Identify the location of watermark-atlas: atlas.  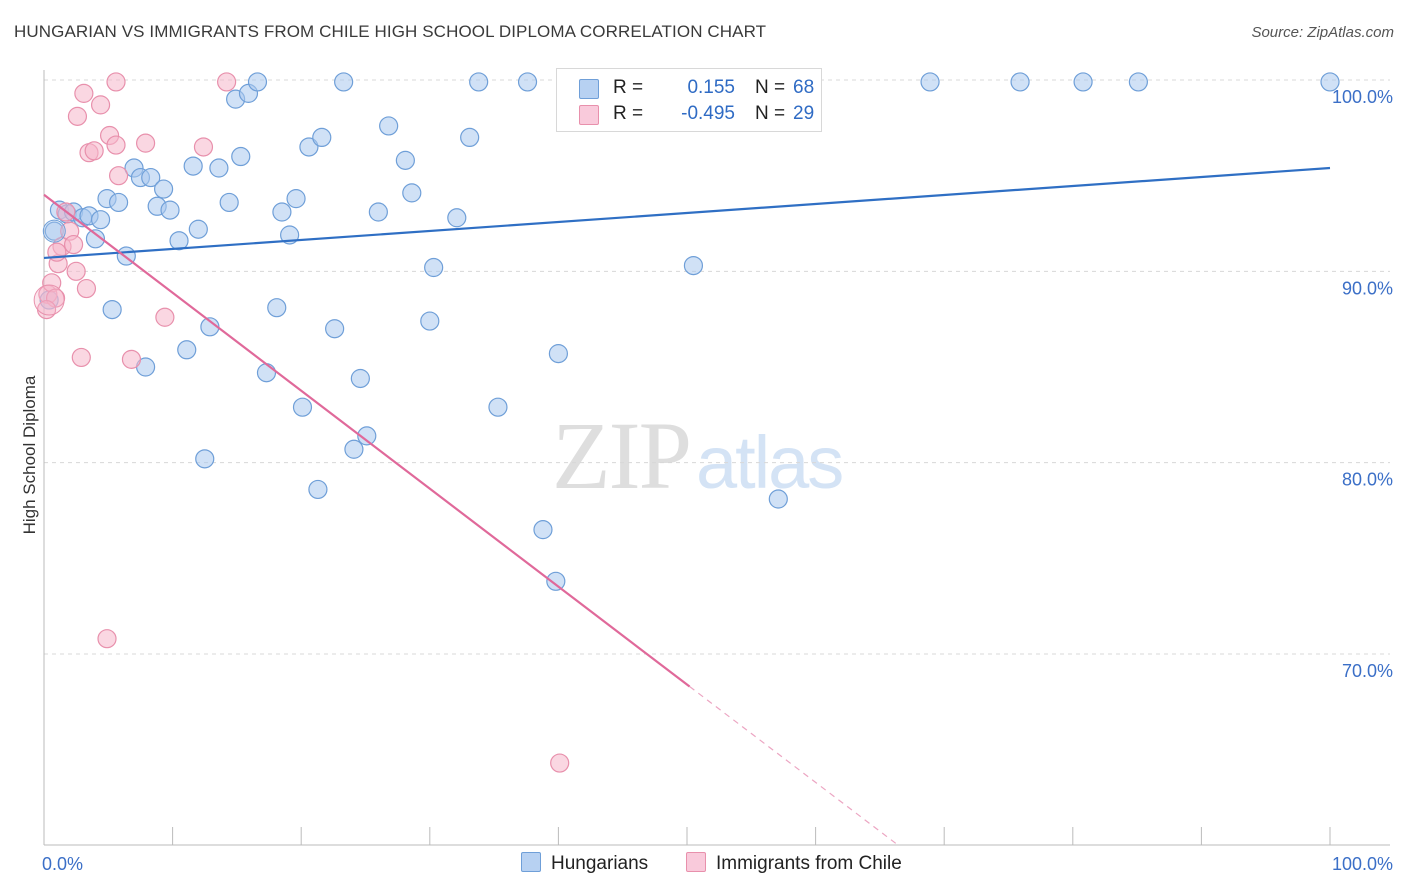
(770, 462).